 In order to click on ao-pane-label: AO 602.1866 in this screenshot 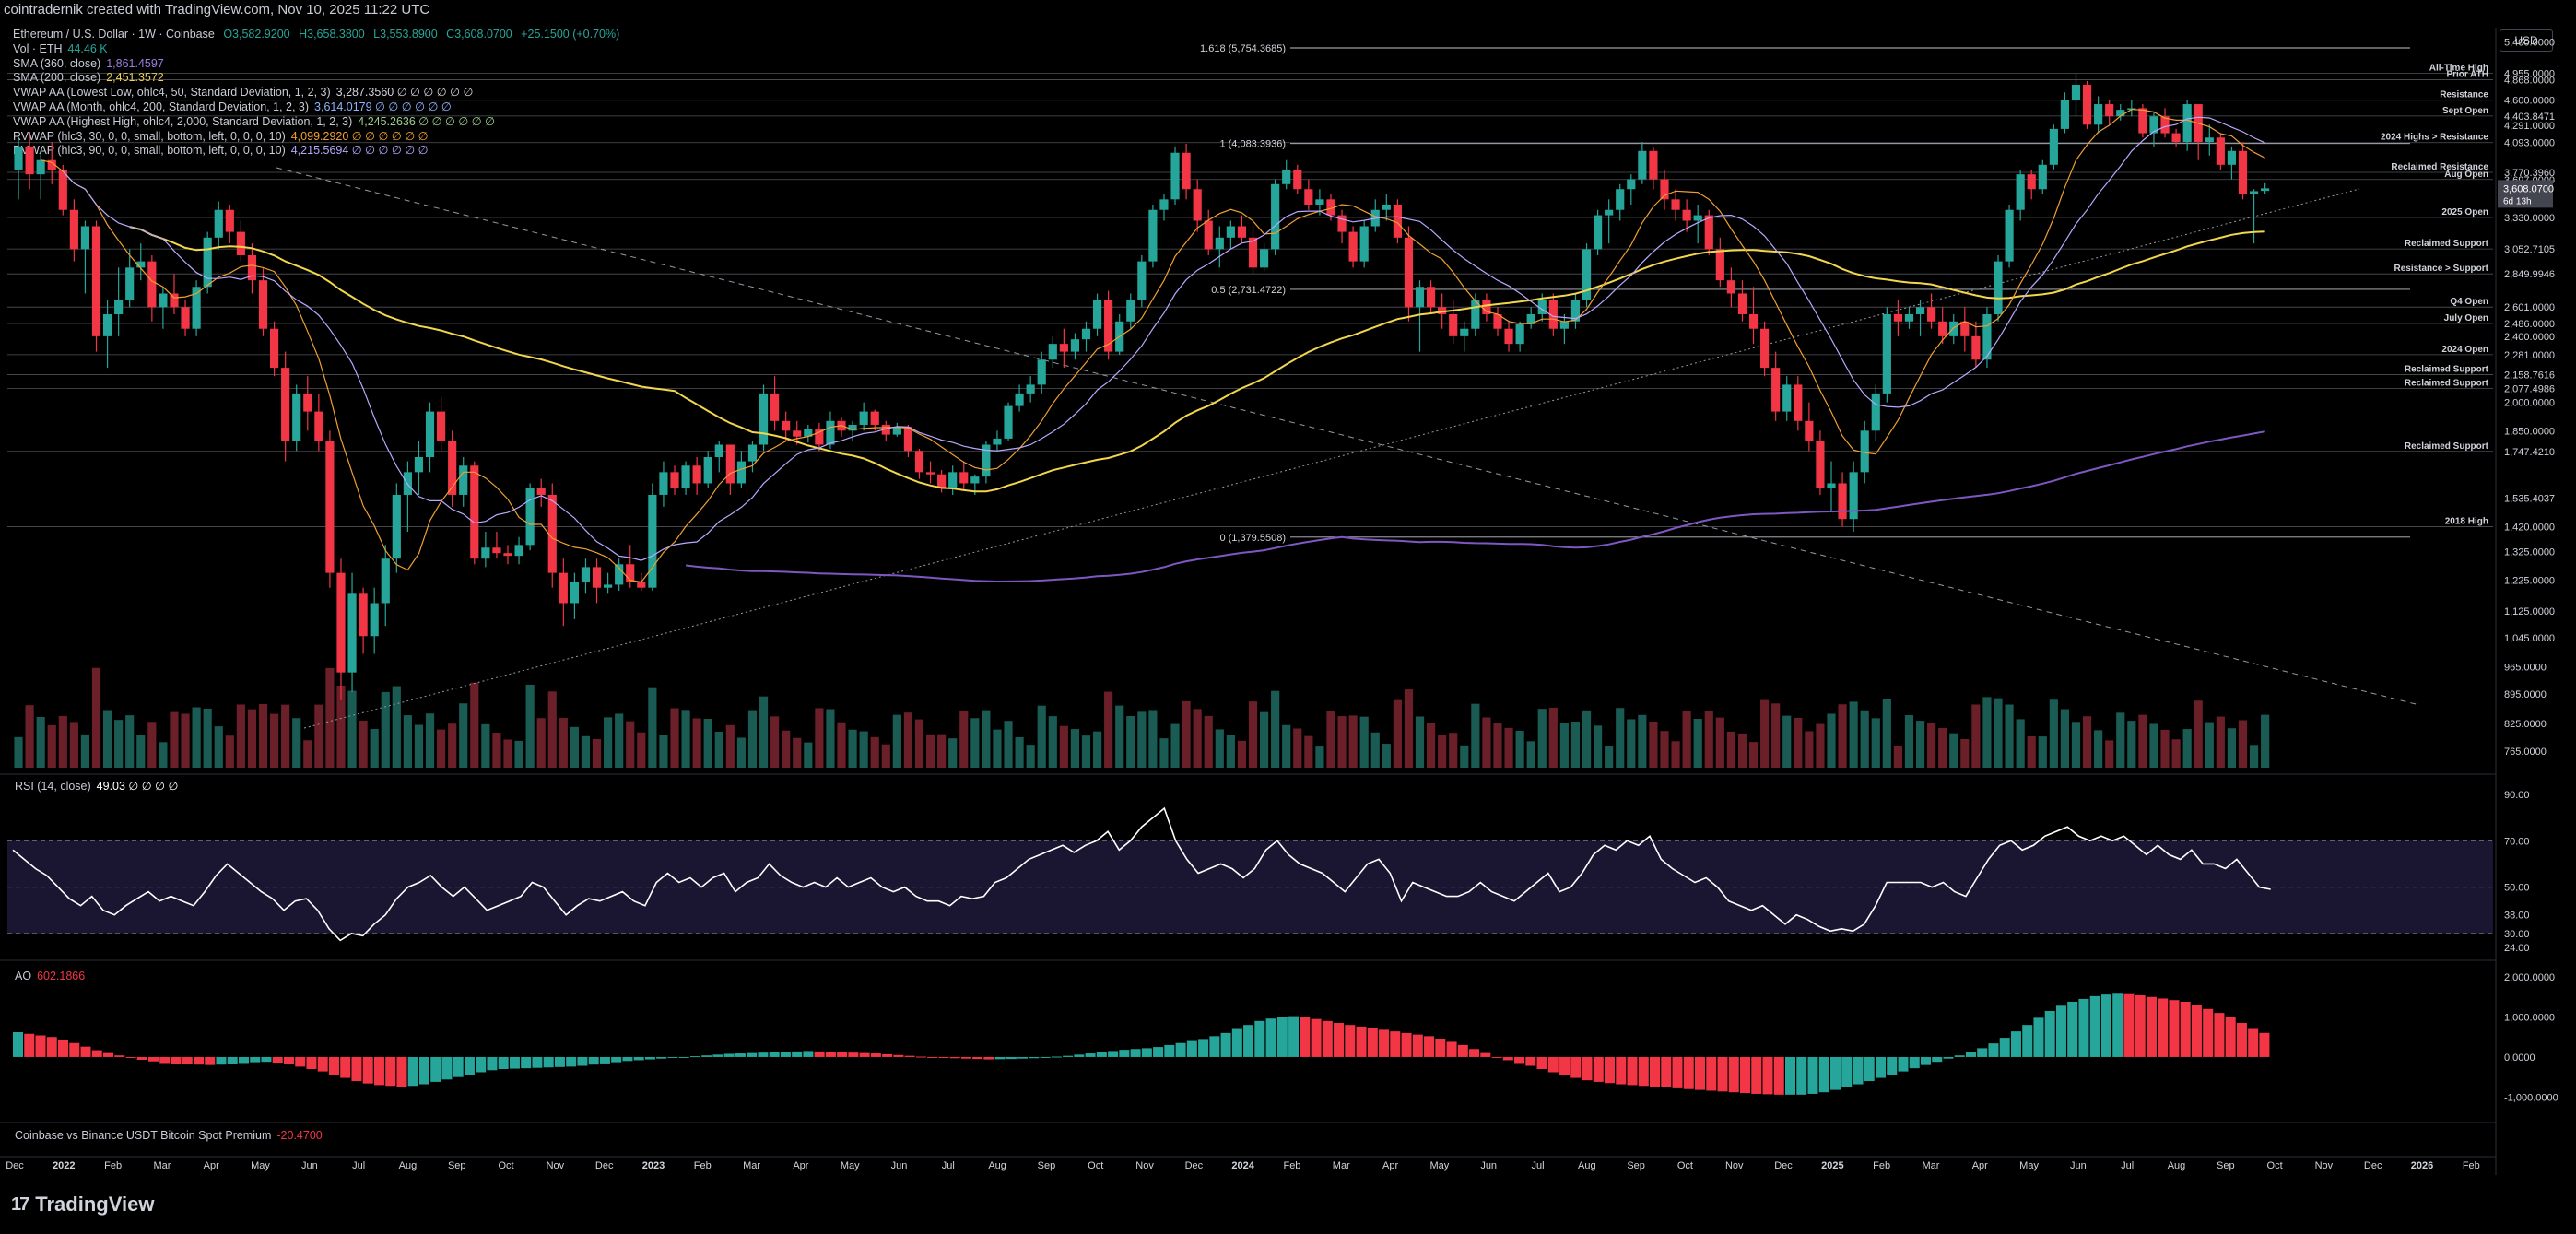, I will do `click(50, 976)`.